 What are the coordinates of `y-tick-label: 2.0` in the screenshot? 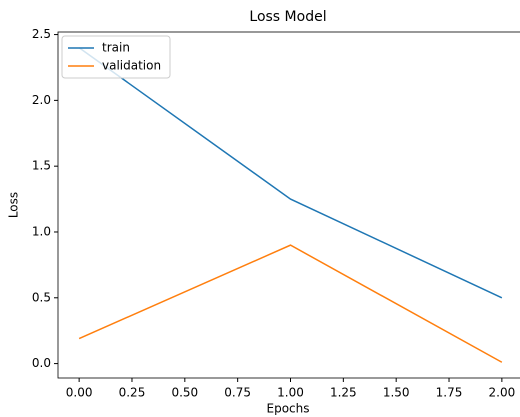 It's located at (41, 100).